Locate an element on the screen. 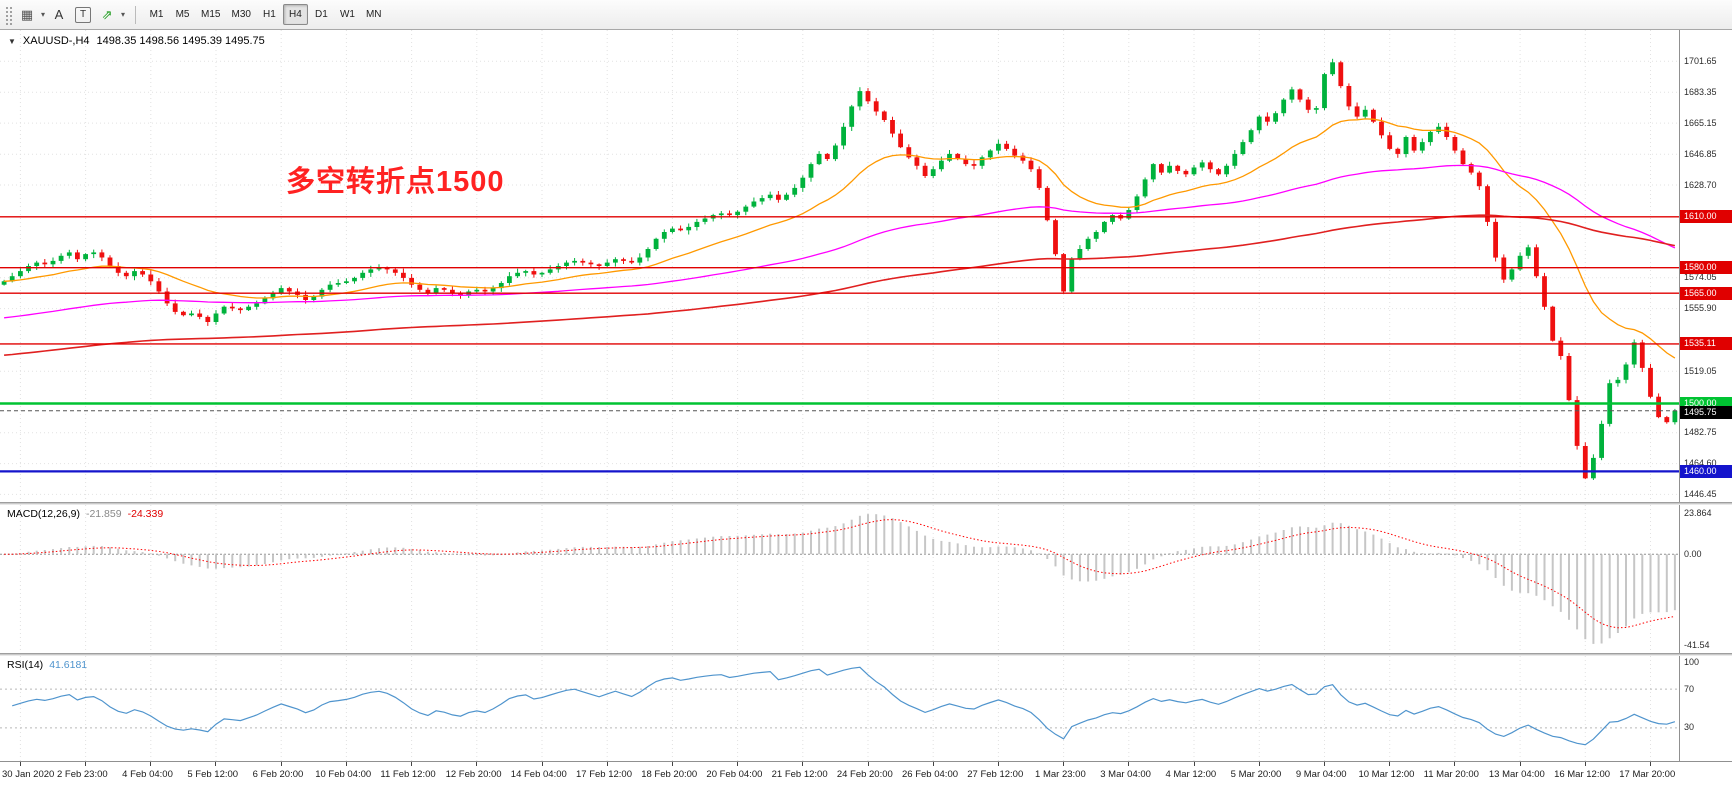 This screenshot has height=792, width=1732. timeframe-d1-button: D1 is located at coordinates (321, 14).